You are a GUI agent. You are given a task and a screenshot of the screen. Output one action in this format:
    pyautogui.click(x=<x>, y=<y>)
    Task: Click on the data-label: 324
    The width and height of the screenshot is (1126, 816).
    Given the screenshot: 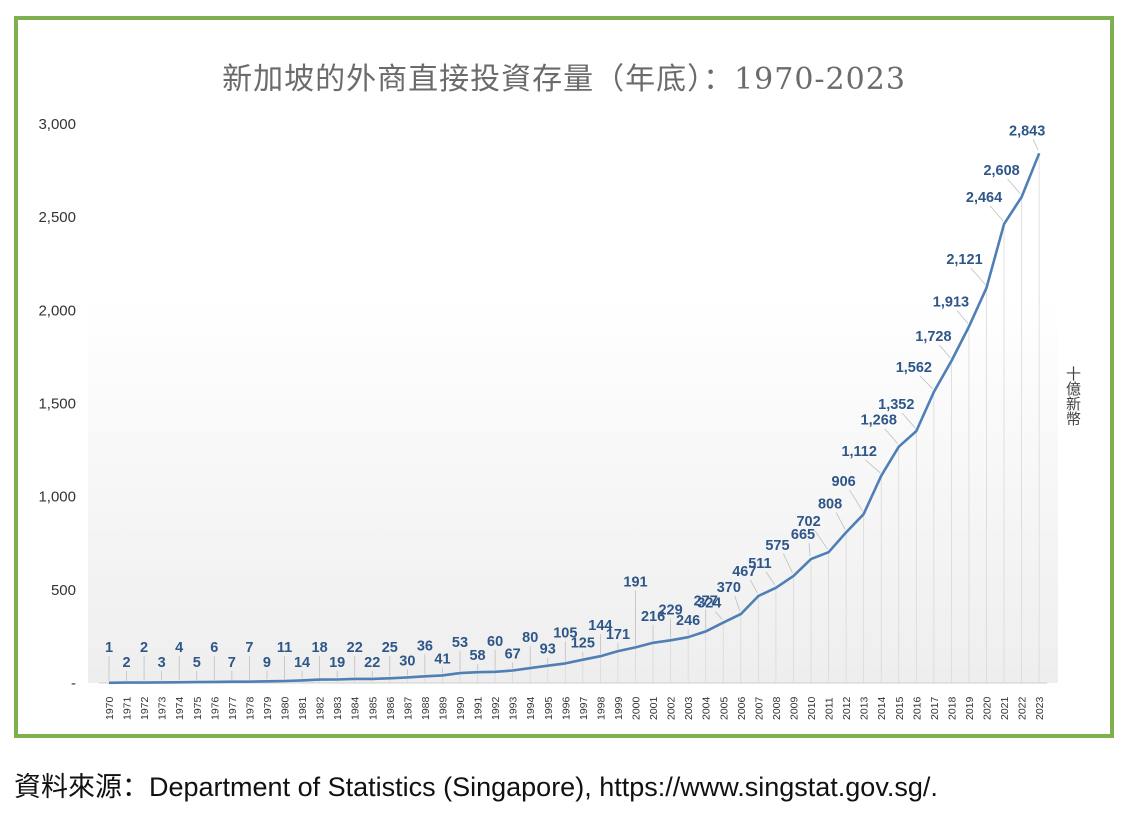 What is the action you would take?
    pyautogui.click(x=709, y=604)
    